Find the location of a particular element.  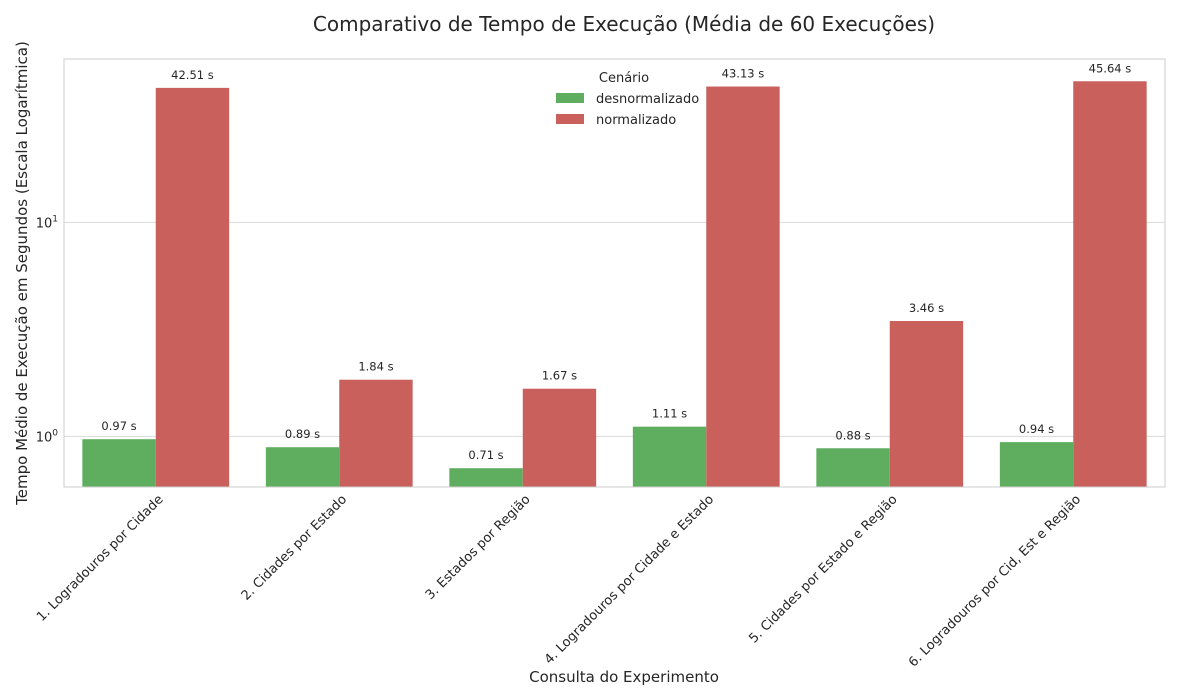

x-axis-label: Consulta do Experimento is located at coordinates (624, 677).